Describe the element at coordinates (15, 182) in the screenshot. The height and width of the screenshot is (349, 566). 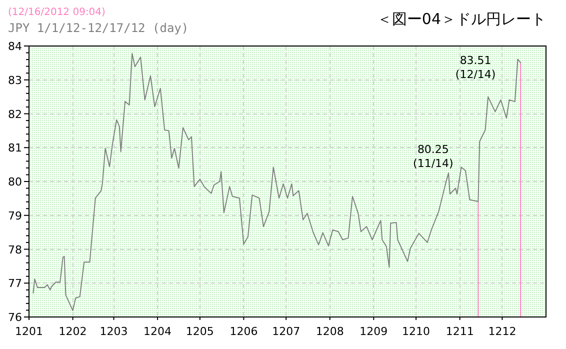
I see `y-tick-label: 80` at that location.